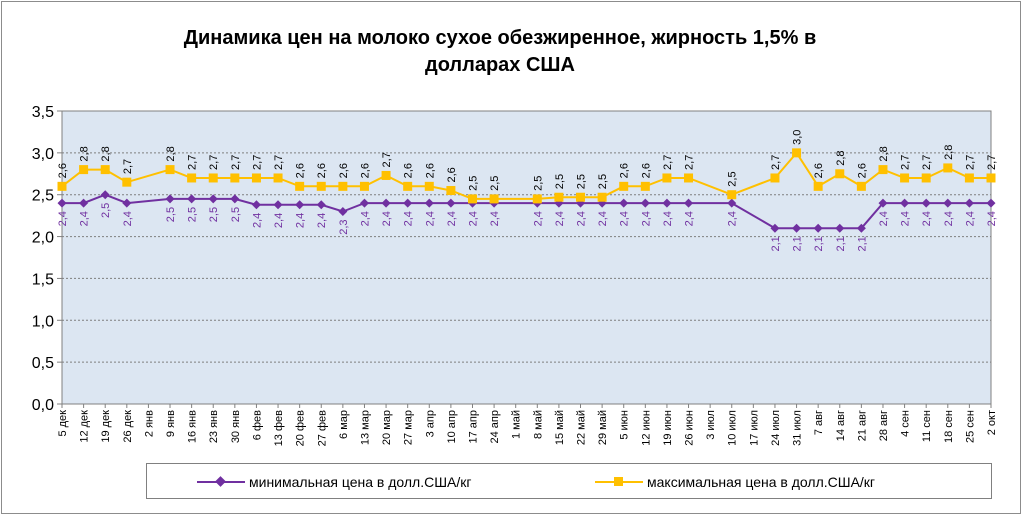 This screenshot has height=517, width=1024. Describe the element at coordinates (526, 211) in the screenshot. I see `series-line-min` at that location.